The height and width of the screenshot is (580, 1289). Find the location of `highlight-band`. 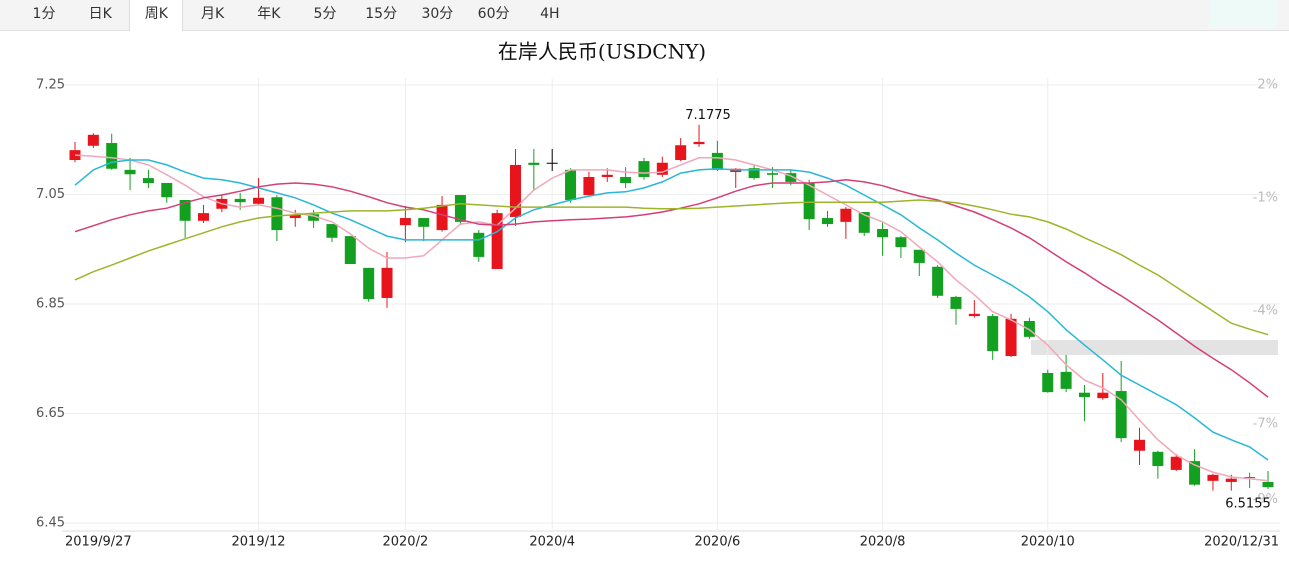

highlight-band is located at coordinates (1154, 347).